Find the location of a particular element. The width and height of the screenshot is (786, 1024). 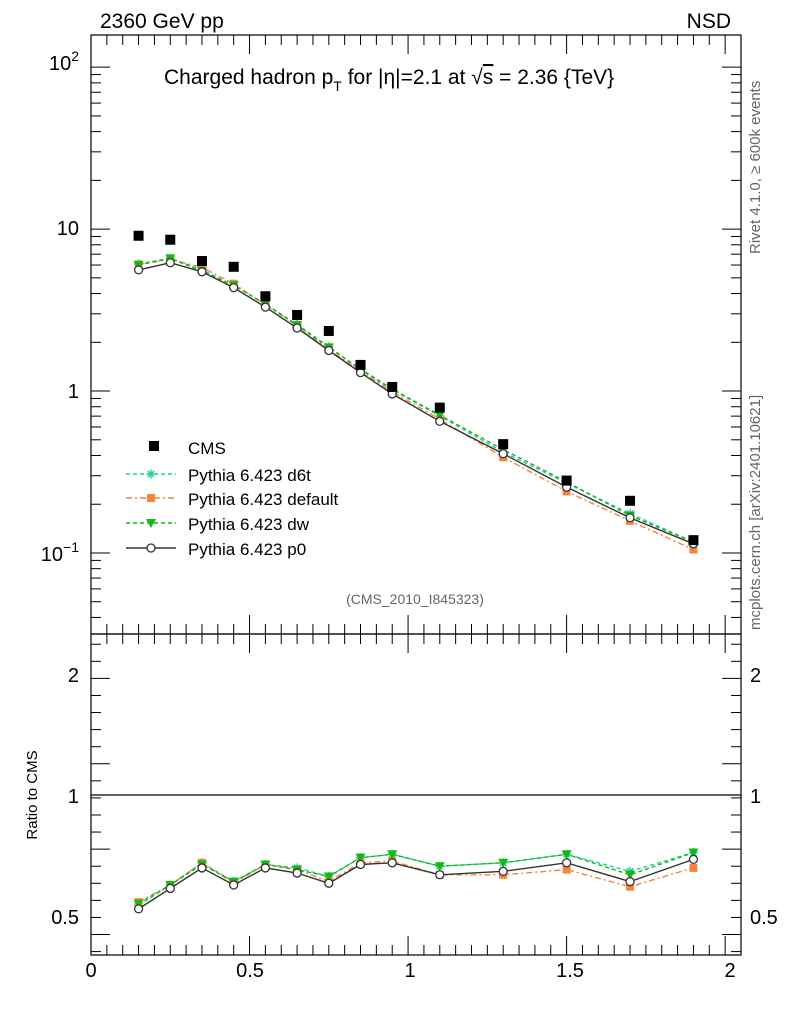

x-tick-labels: 0 0.5 1 1.5 2 is located at coordinates (410, 971).